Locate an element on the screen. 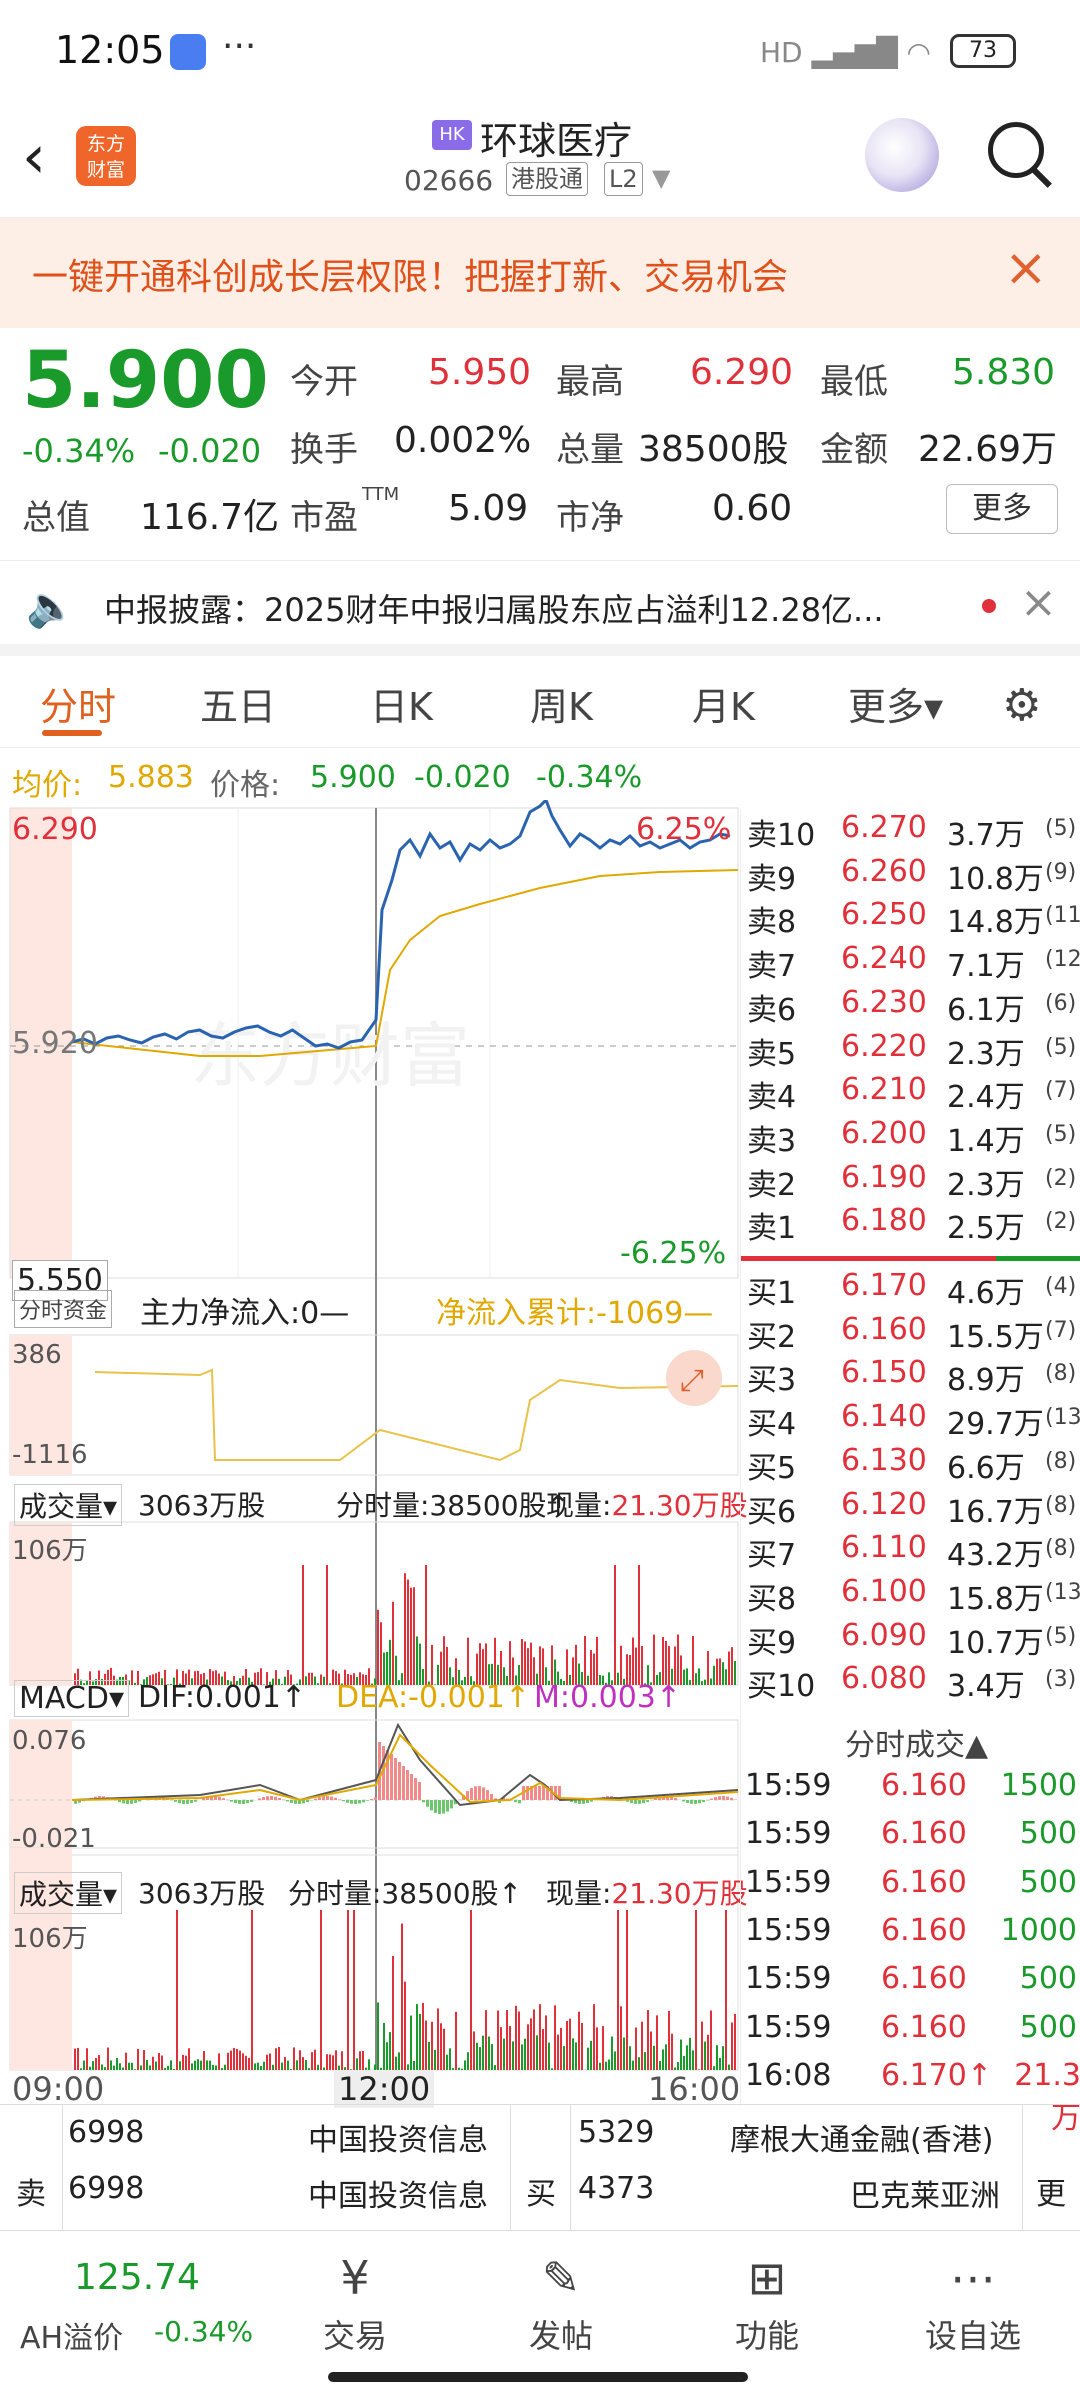 The width and height of the screenshot is (1080, 2400). dropdown-icon: ▼ is located at coordinates (661, 178).